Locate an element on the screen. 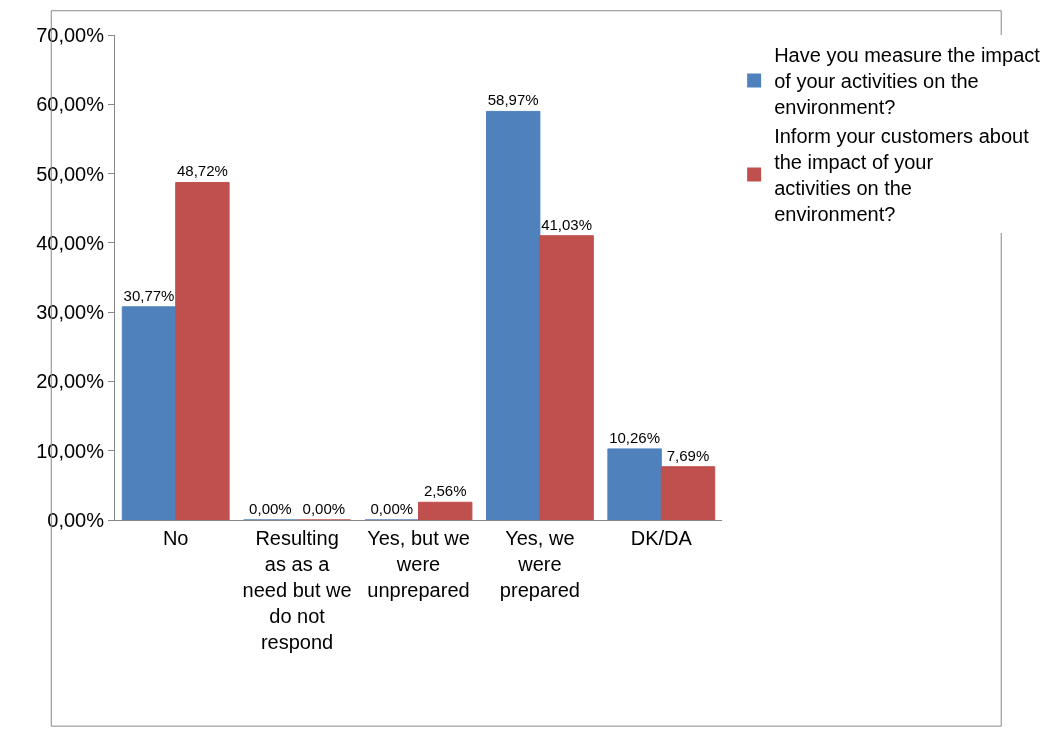  y-tick-label: 20,00% is located at coordinates (70, 381).